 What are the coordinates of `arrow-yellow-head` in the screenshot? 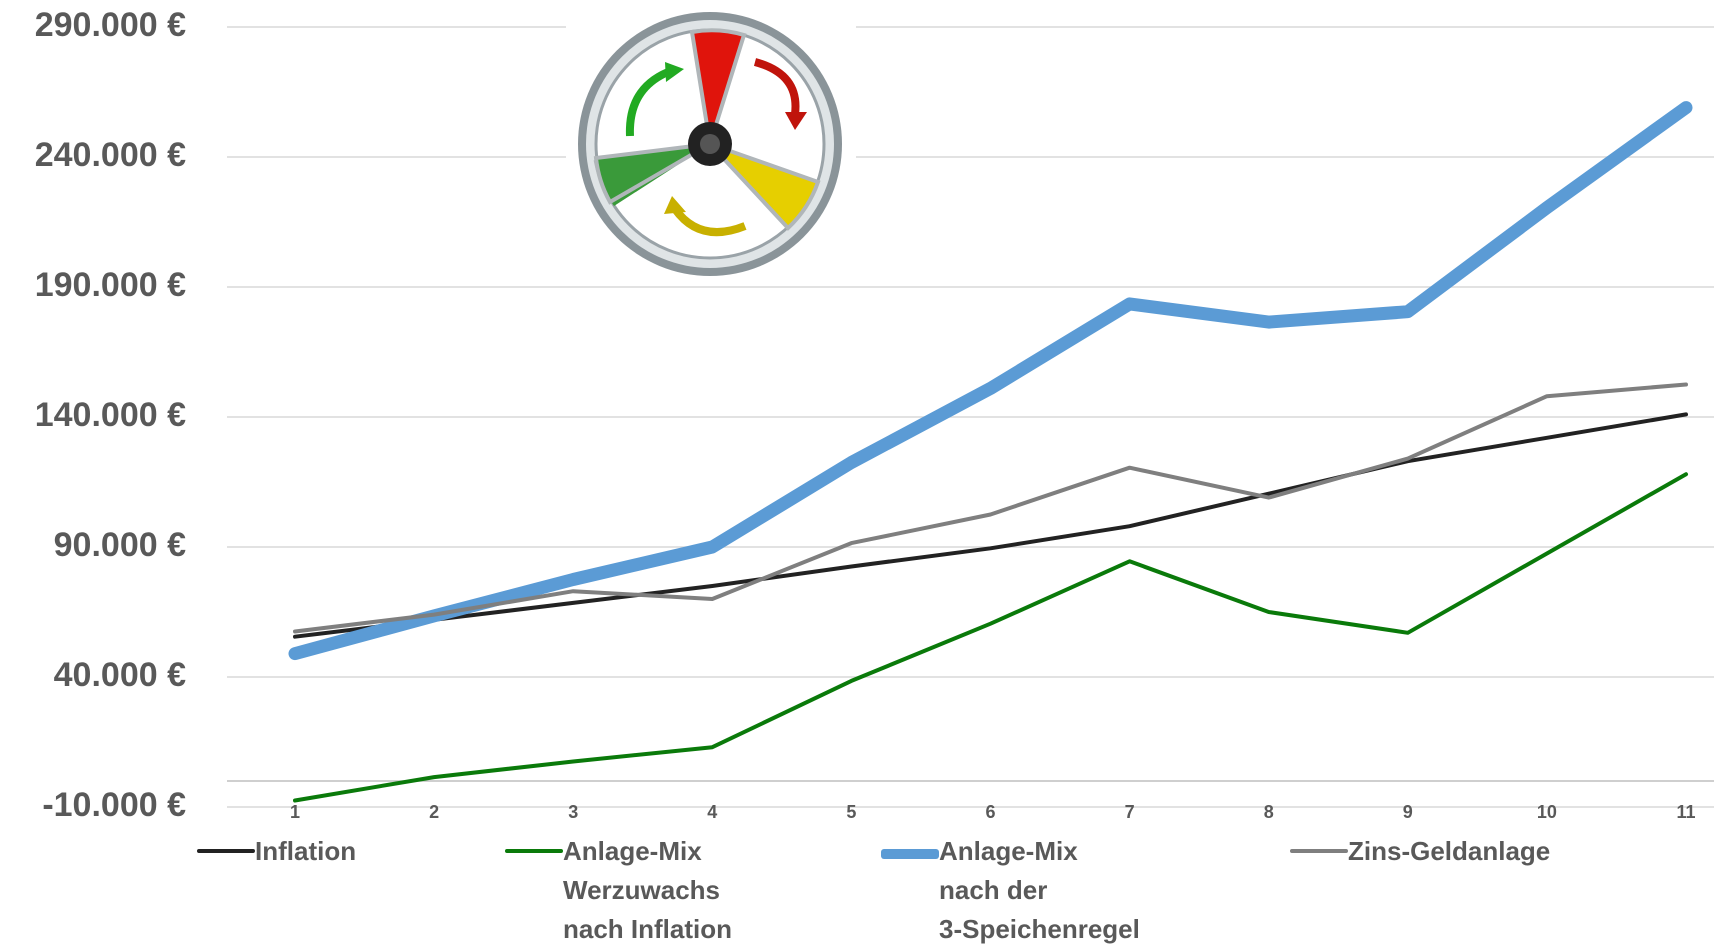 It's located at (675, 205).